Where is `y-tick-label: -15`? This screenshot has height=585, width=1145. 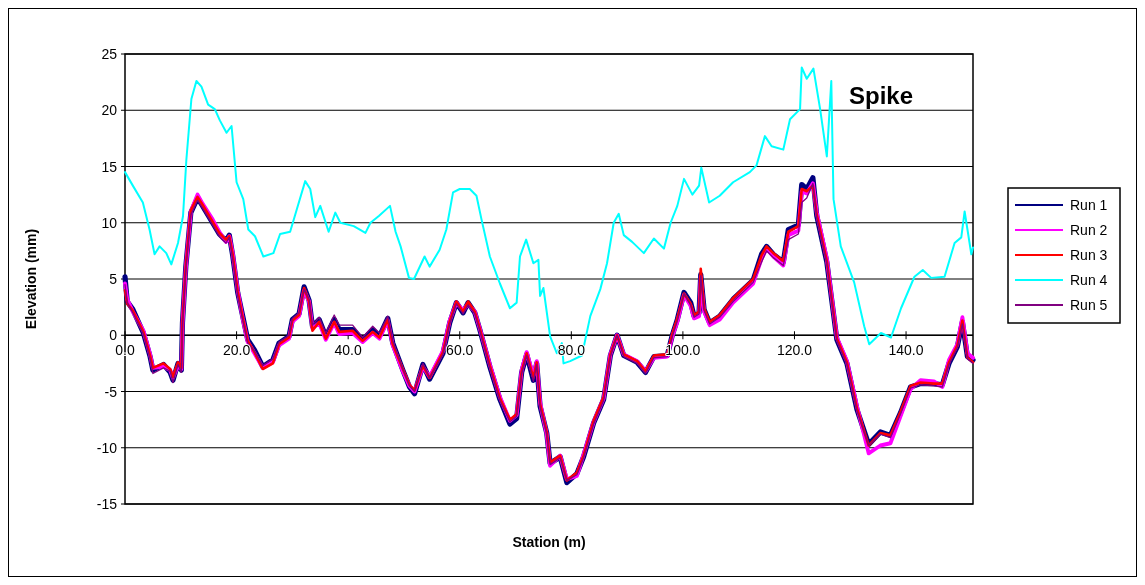 y-tick-label: -15 is located at coordinates (107, 504).